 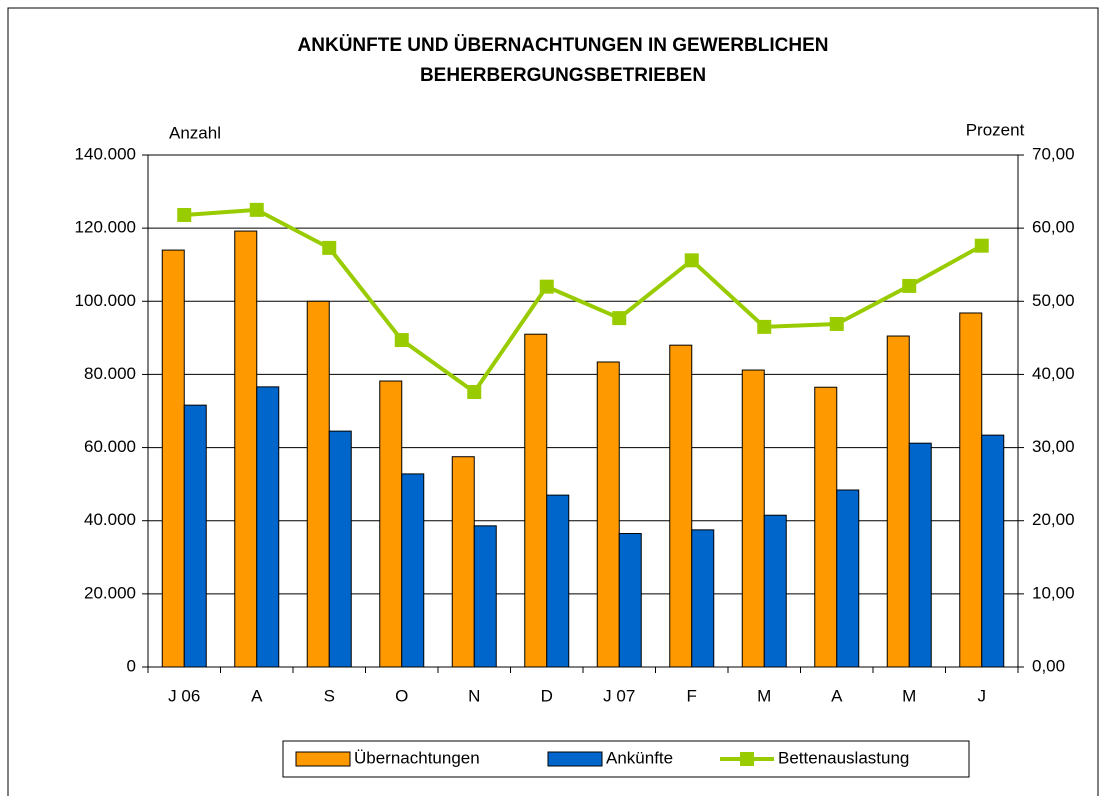 What do you see at coordinates (105, 153) in the screenshot?
I see `y-tick-label: 140.000` at bounding box center [105, 153].